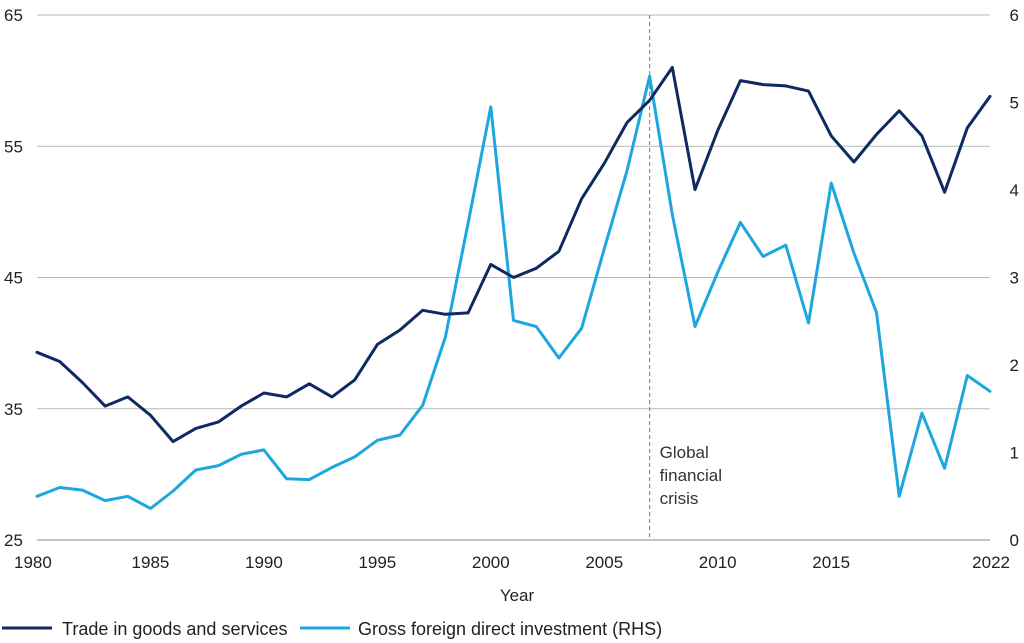 The height and width of the screenshot is (643, 1024). Describe the element at coordinates (604, 562) in the screenshot. I see `x-tick-label: 2005` at that location.